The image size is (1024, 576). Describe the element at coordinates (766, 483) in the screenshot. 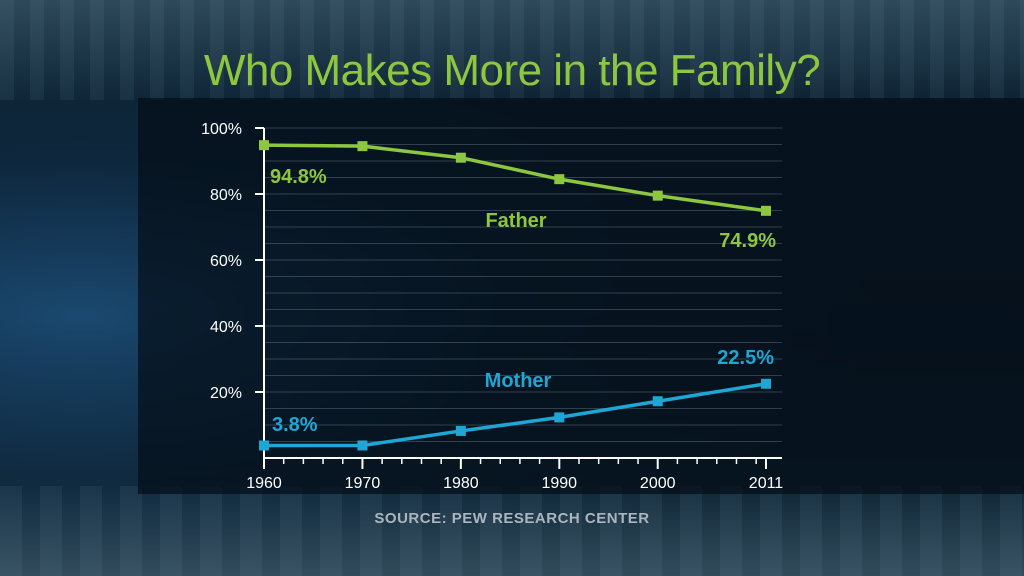

I see `x-tick-label: 2011` at that location.